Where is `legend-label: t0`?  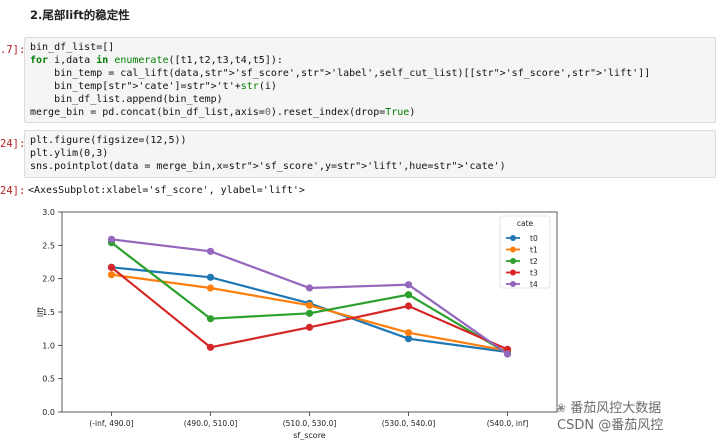
legend-label: t0 is located at coordinates (534, 238).